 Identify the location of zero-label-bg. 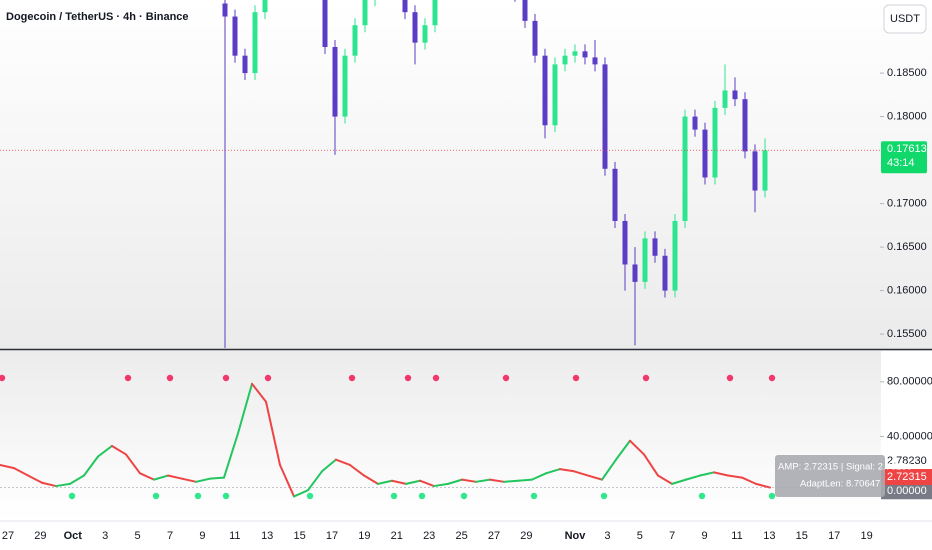
(906, 491).